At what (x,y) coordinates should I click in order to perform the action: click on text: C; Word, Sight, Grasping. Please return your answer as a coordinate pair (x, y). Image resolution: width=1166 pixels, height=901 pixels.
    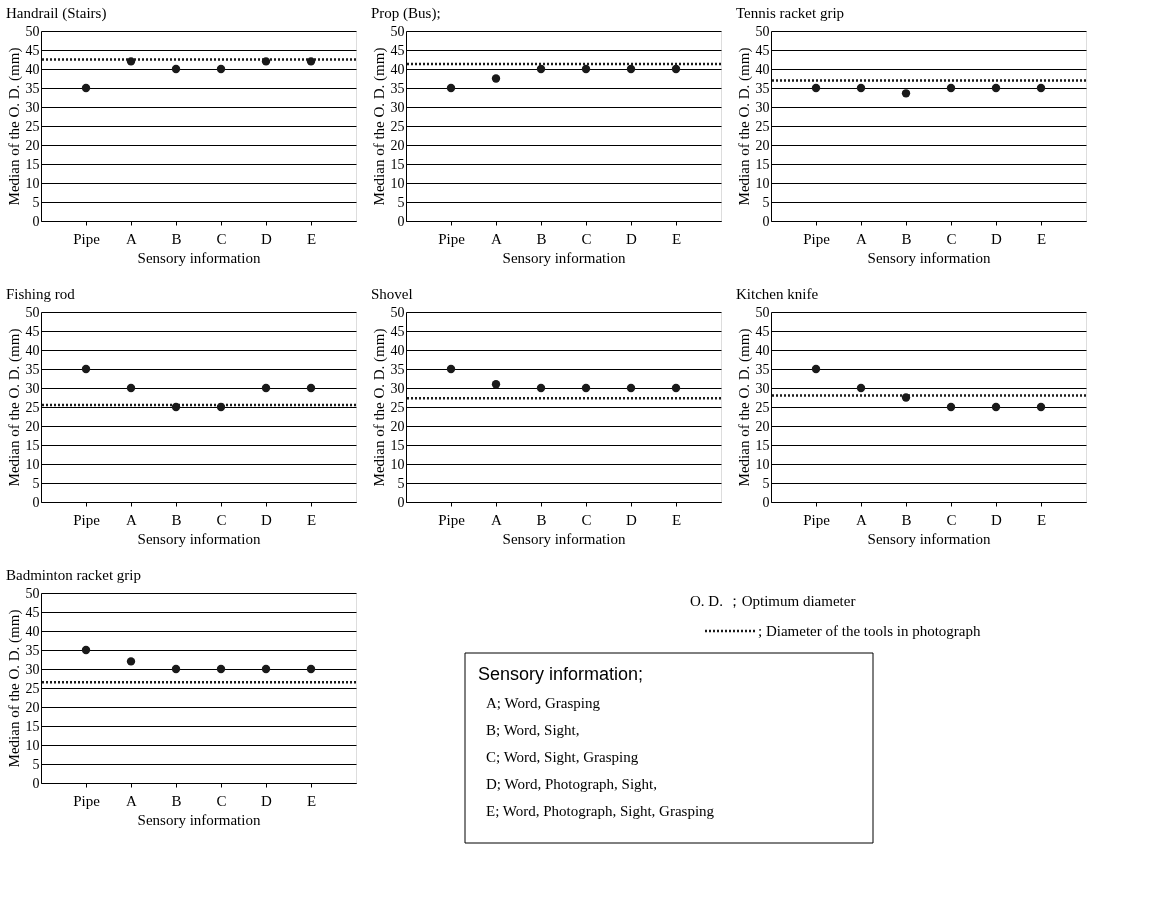
    Looking at the image, I should click on (562, 757).